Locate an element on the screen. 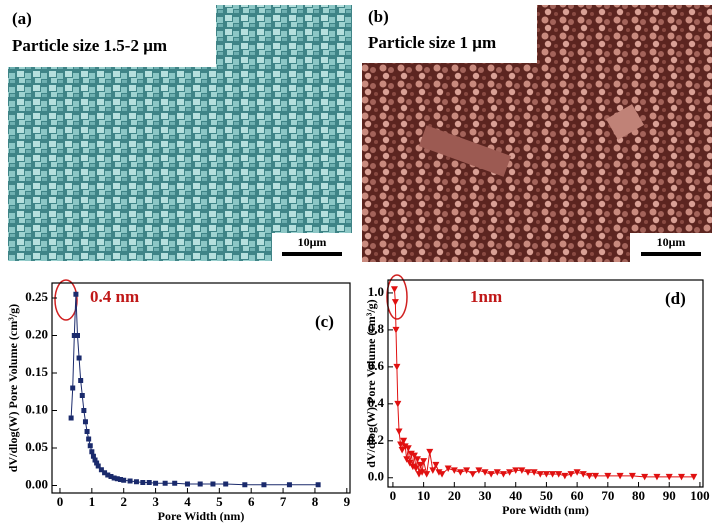 The image size is (715, 530). x-tick-label: 1 is located at coordinates (92, 501).